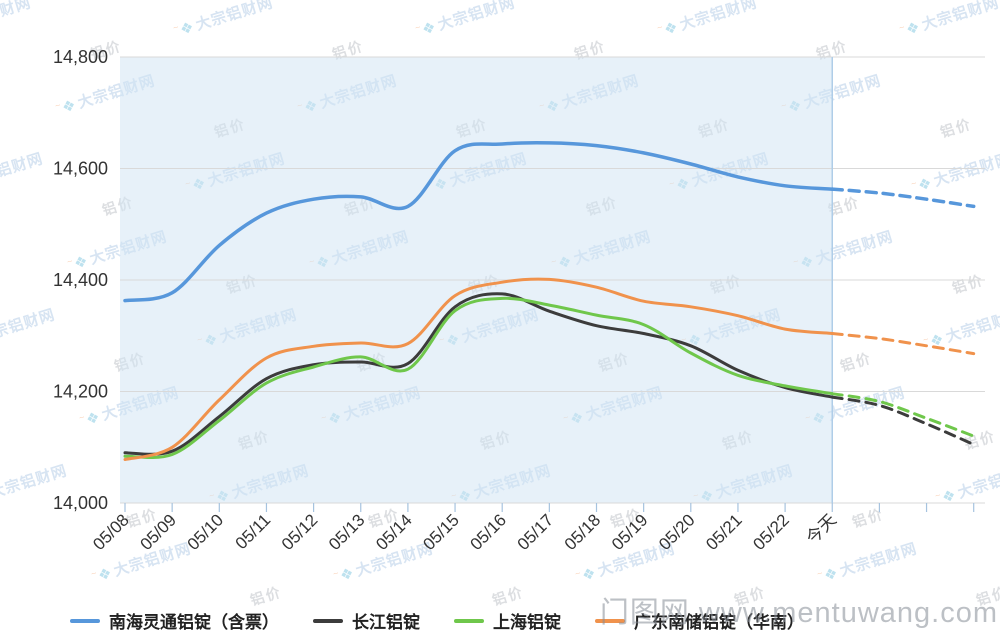 This screenshot has width=1000, height=639. What do you see at coordinates (85, 620) in the screenshot?
I see `legend-dash-blue` at bounding box center [85, 620].